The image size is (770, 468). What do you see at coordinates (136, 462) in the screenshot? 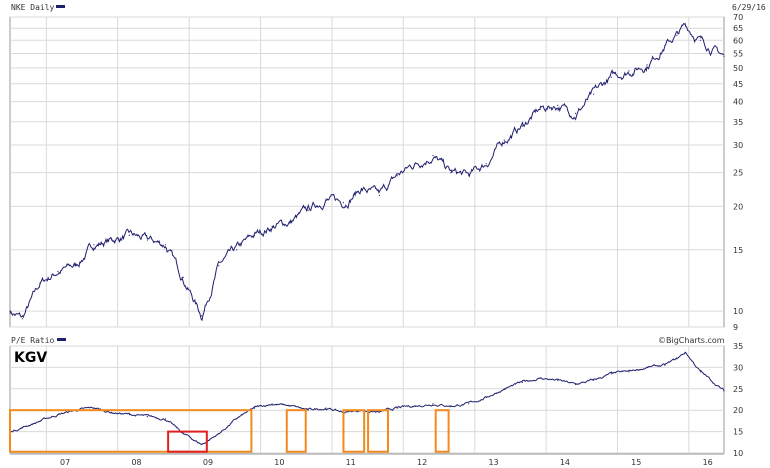
I see `x-tick-label: 08` at bounding box center [136, 462].